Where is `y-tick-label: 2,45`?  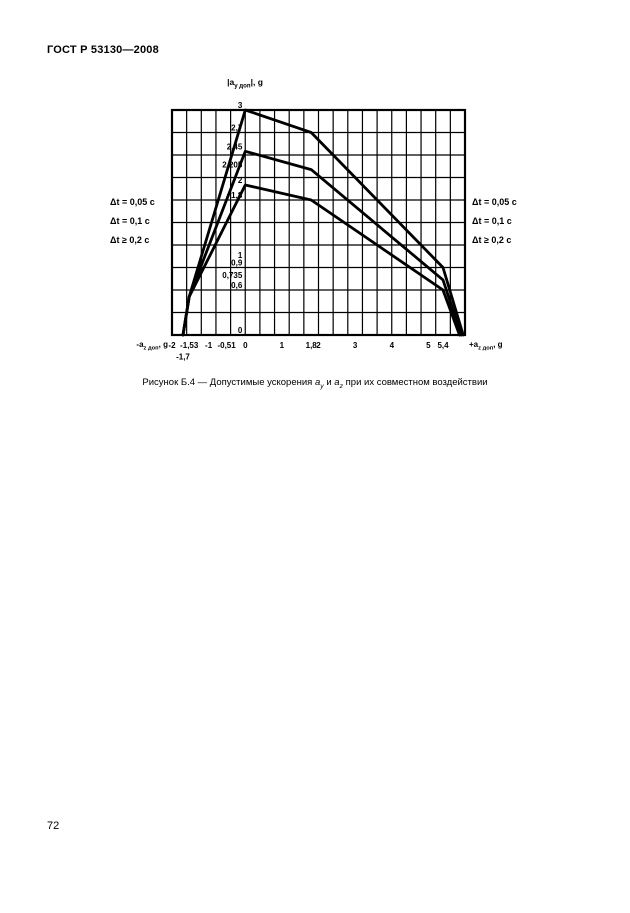
y-tick-label: 2,45 is located at coordinates (235, 146).